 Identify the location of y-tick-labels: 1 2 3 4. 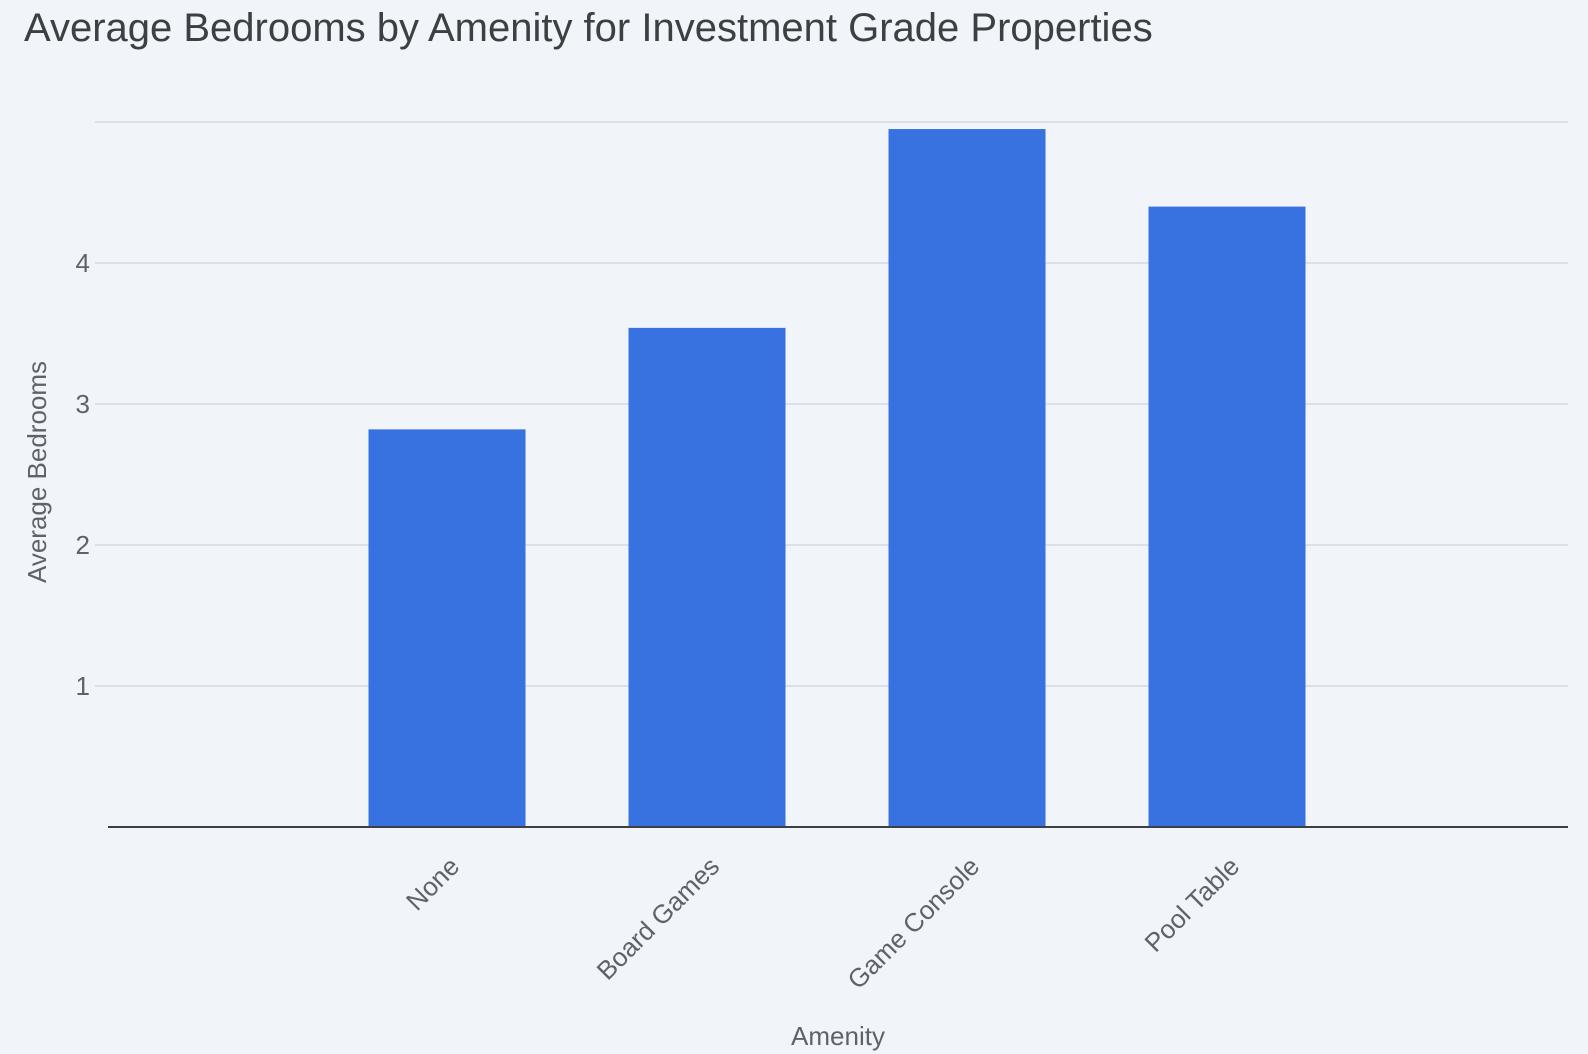
(83, 474).